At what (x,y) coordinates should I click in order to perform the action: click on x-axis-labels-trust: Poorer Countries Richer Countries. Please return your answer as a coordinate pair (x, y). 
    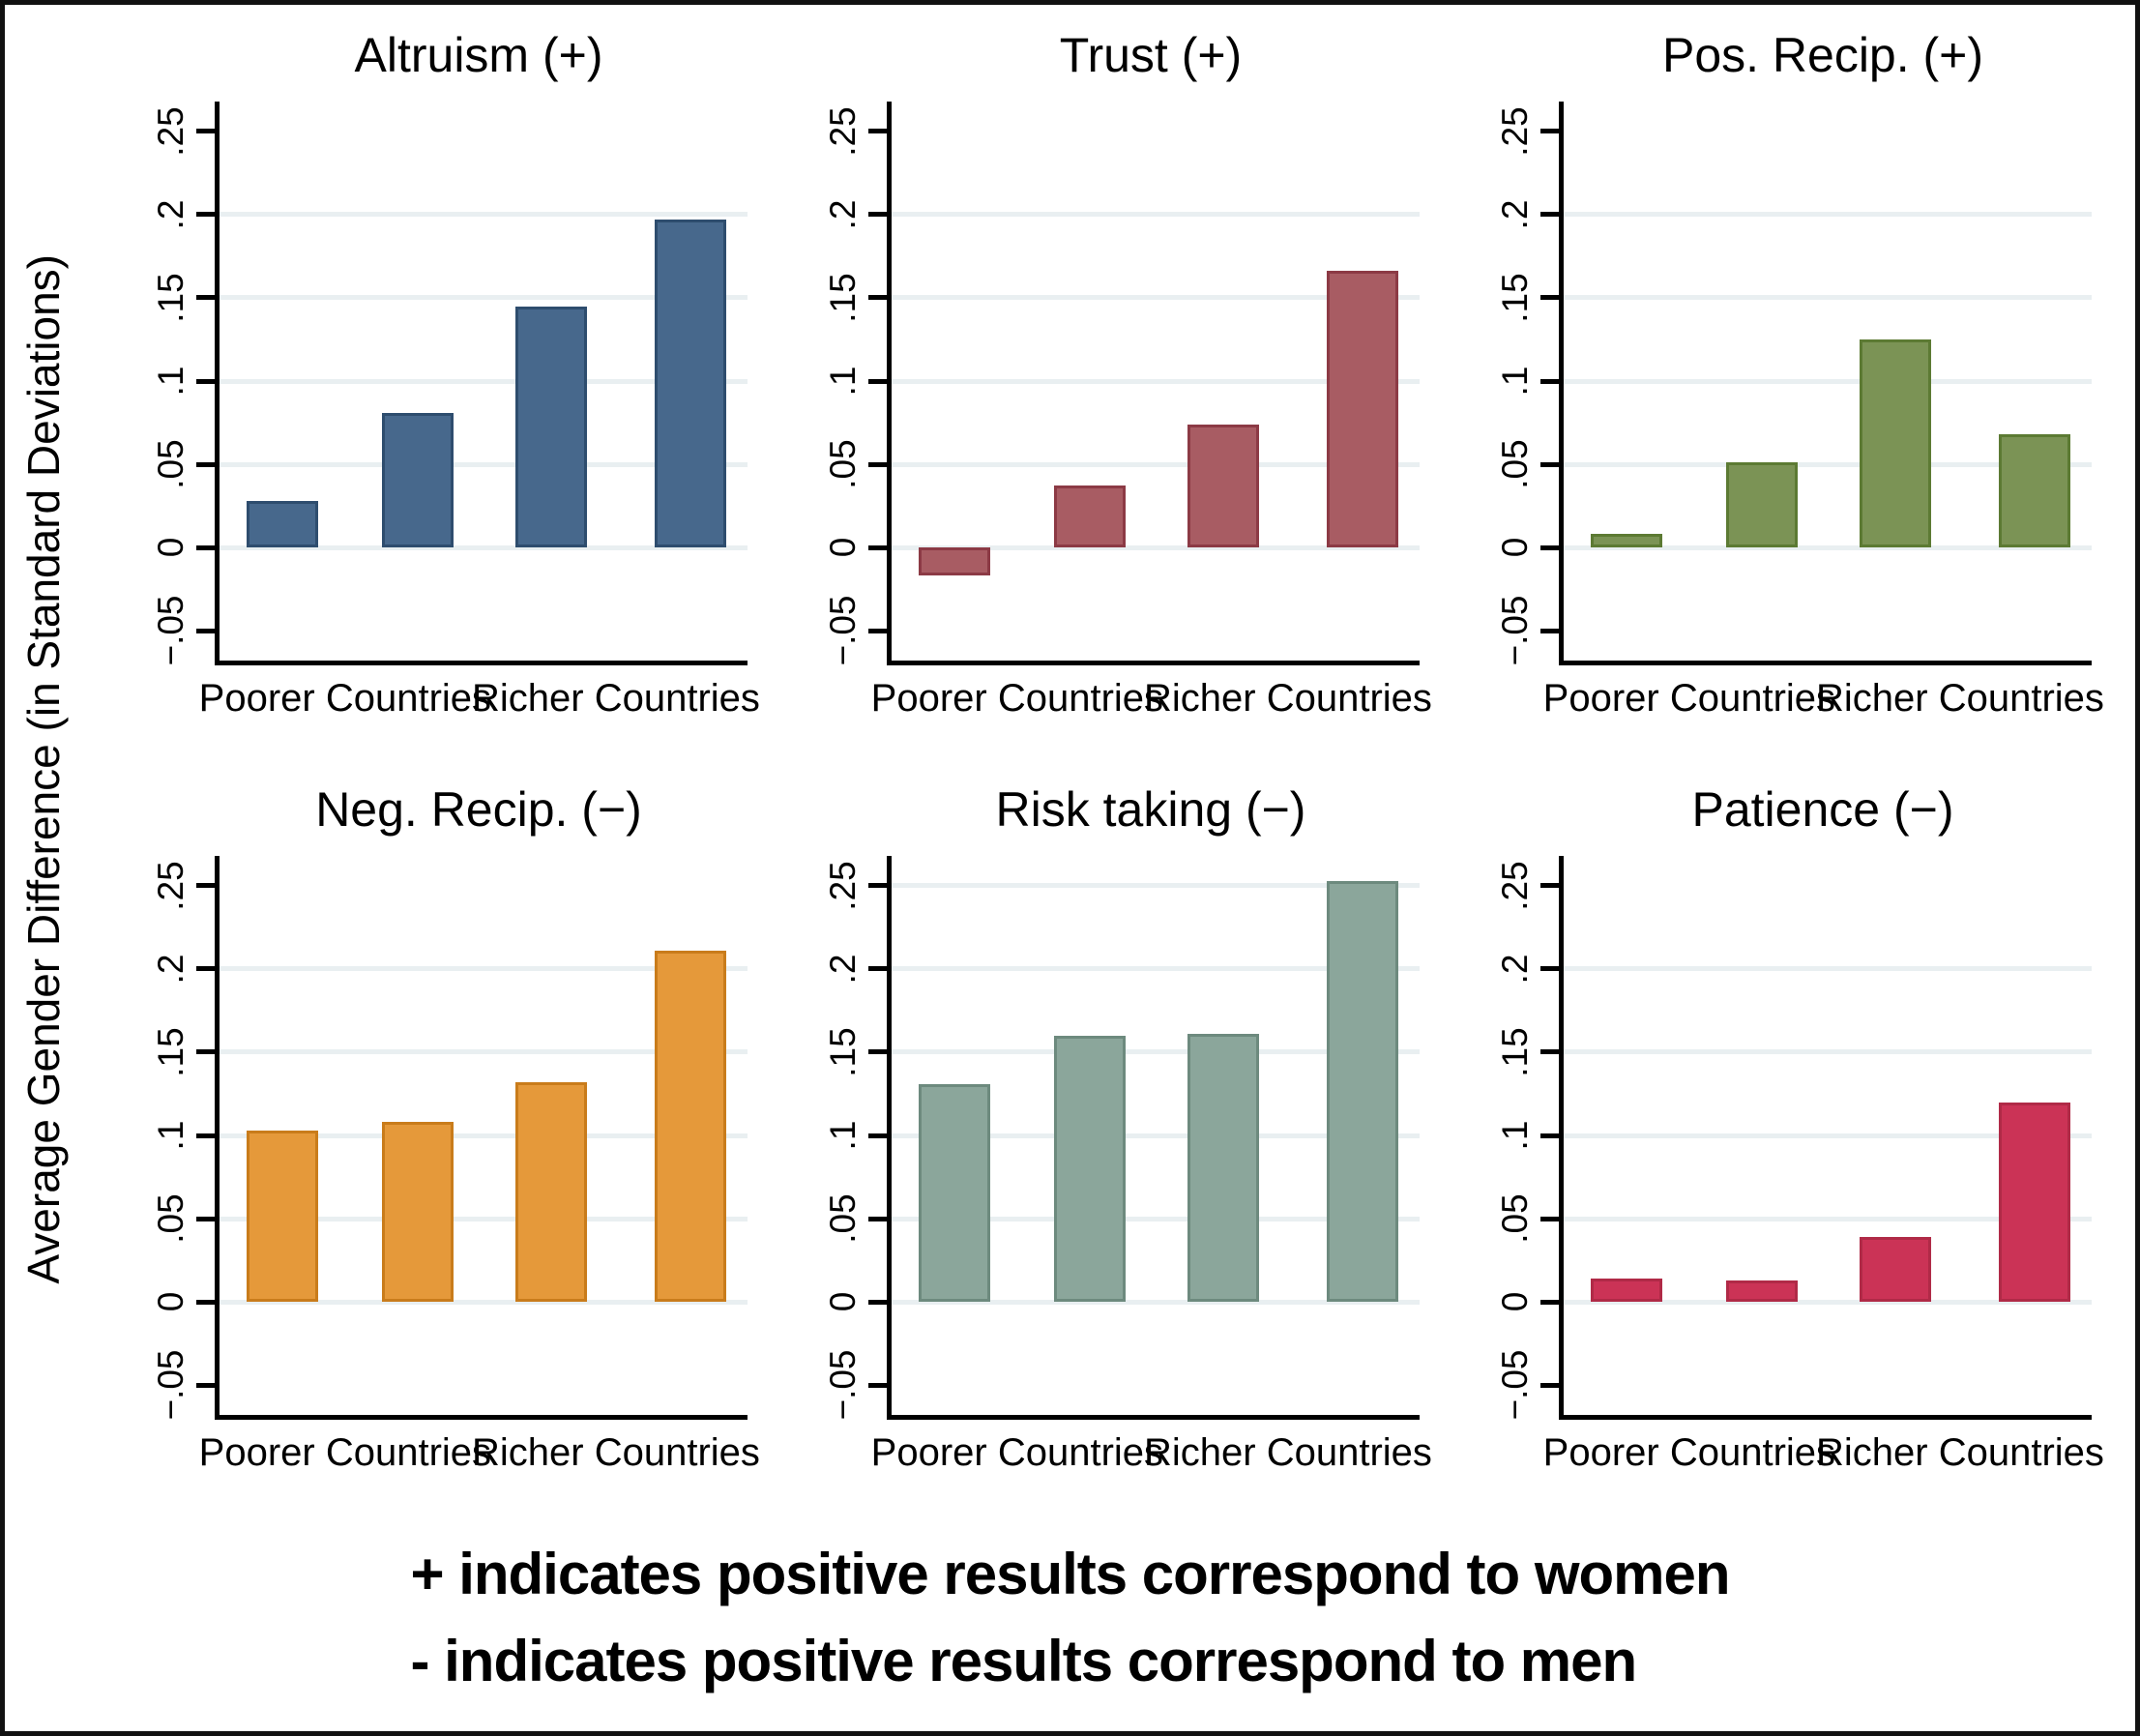
    Looking at the image, I should click on (1151, 701).